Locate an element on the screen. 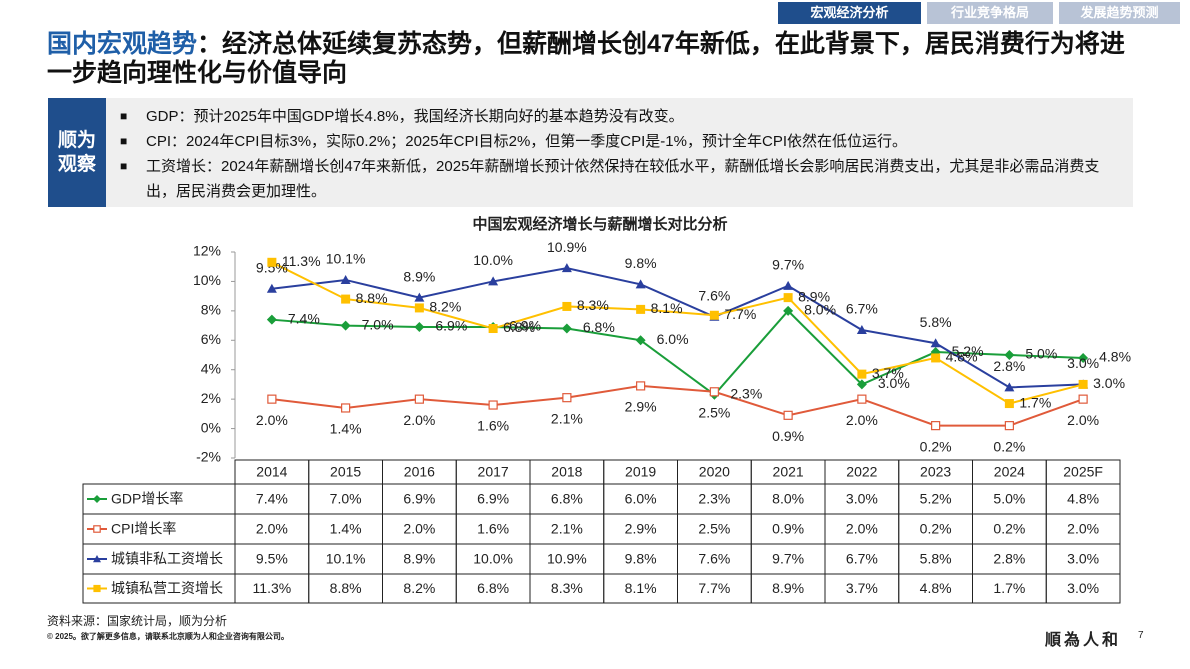 This screenshot has height=669, width=1190. table-value: 8.1% is located at coordinates (641, 588).